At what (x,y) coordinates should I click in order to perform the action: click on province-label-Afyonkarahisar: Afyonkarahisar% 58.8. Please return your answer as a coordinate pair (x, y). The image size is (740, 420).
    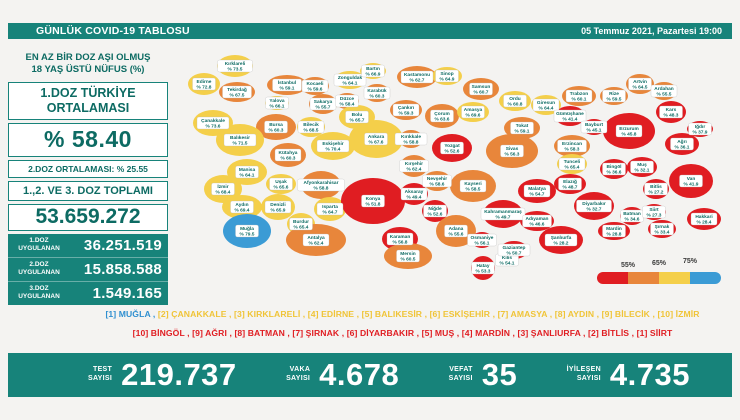
    Looking at the image, I should click on (321, 185).